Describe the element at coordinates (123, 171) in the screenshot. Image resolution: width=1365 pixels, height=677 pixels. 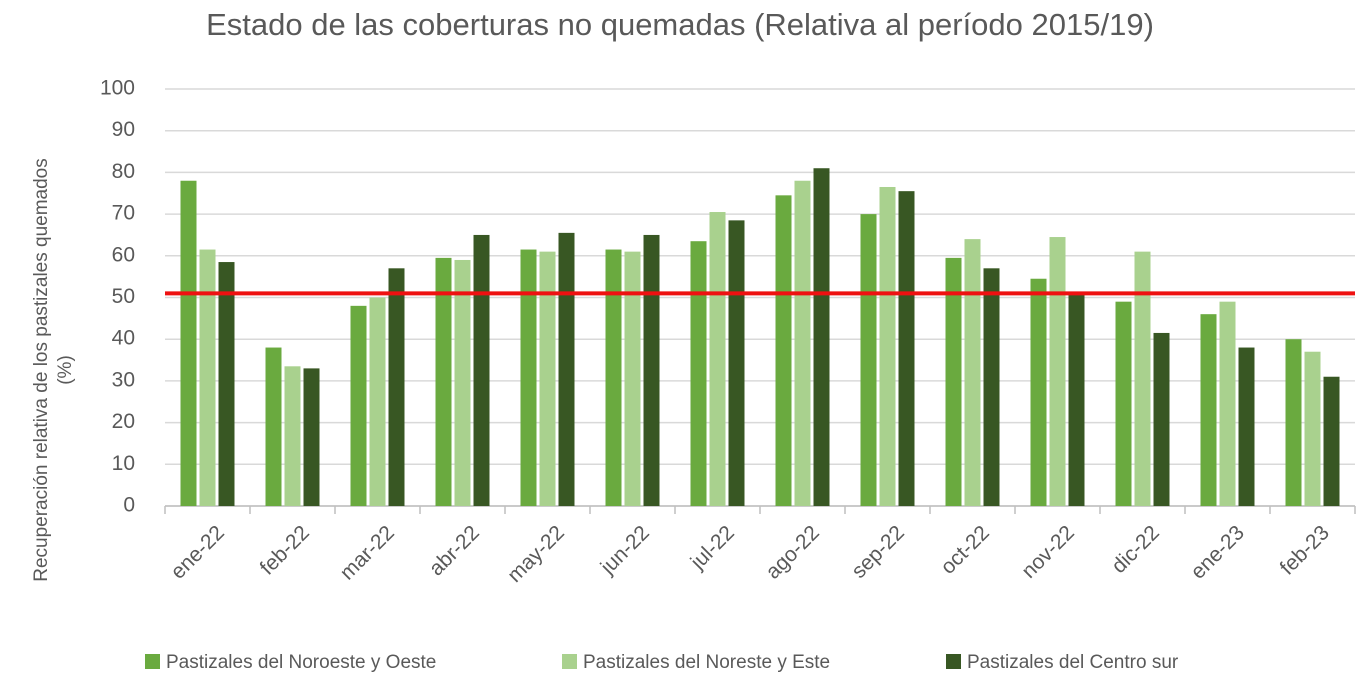
I see `y-tick-label: 80` at that location.